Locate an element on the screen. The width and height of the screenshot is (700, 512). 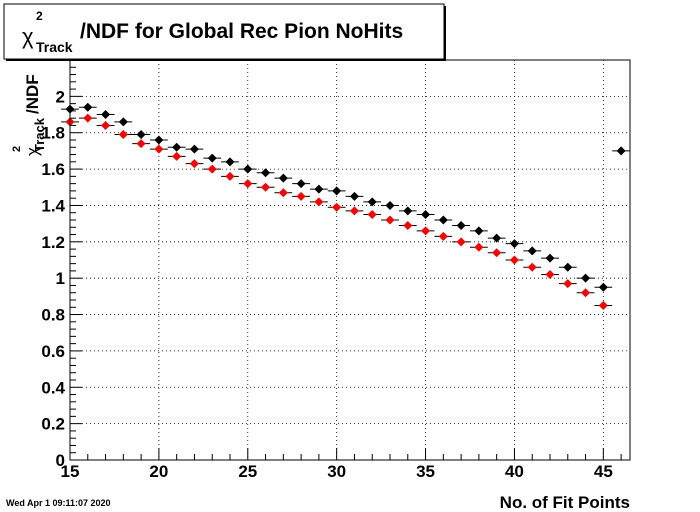
x-tick-label: 35 is located at coordinates (425, 471).